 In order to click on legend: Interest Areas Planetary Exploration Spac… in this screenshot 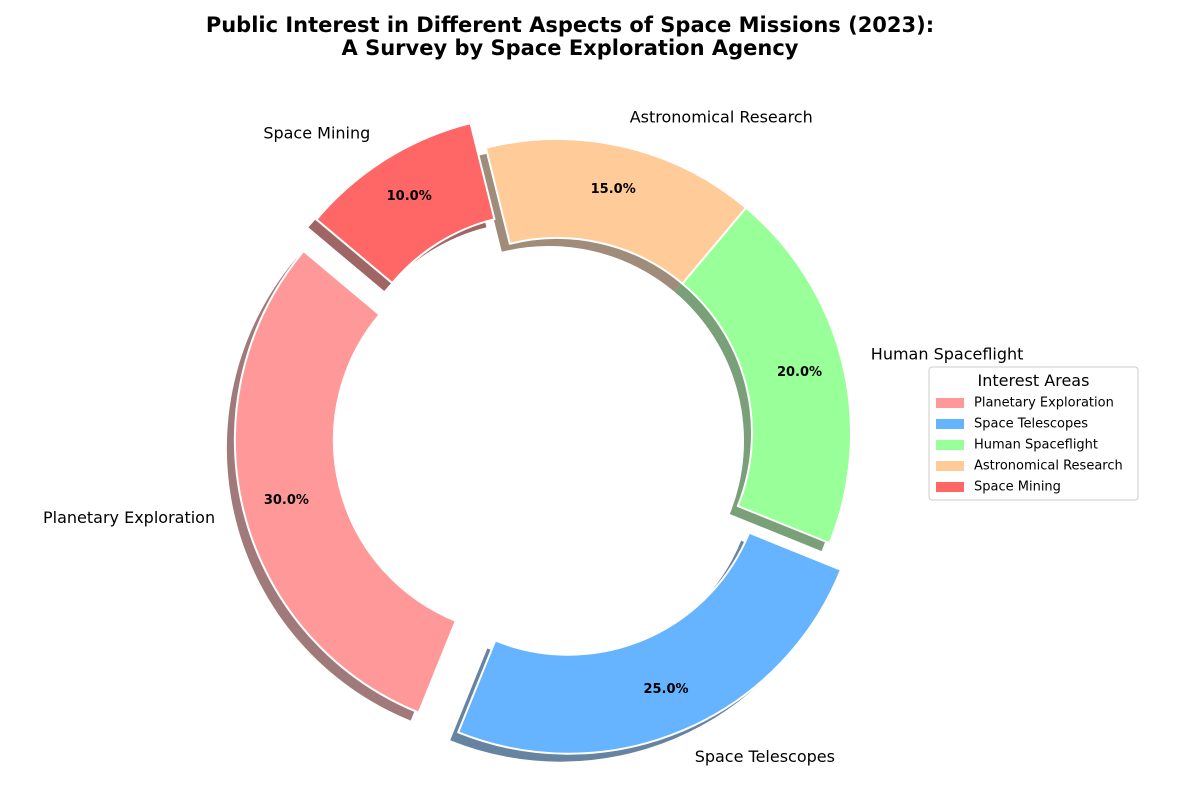, I will do `click(1033, 433)`.